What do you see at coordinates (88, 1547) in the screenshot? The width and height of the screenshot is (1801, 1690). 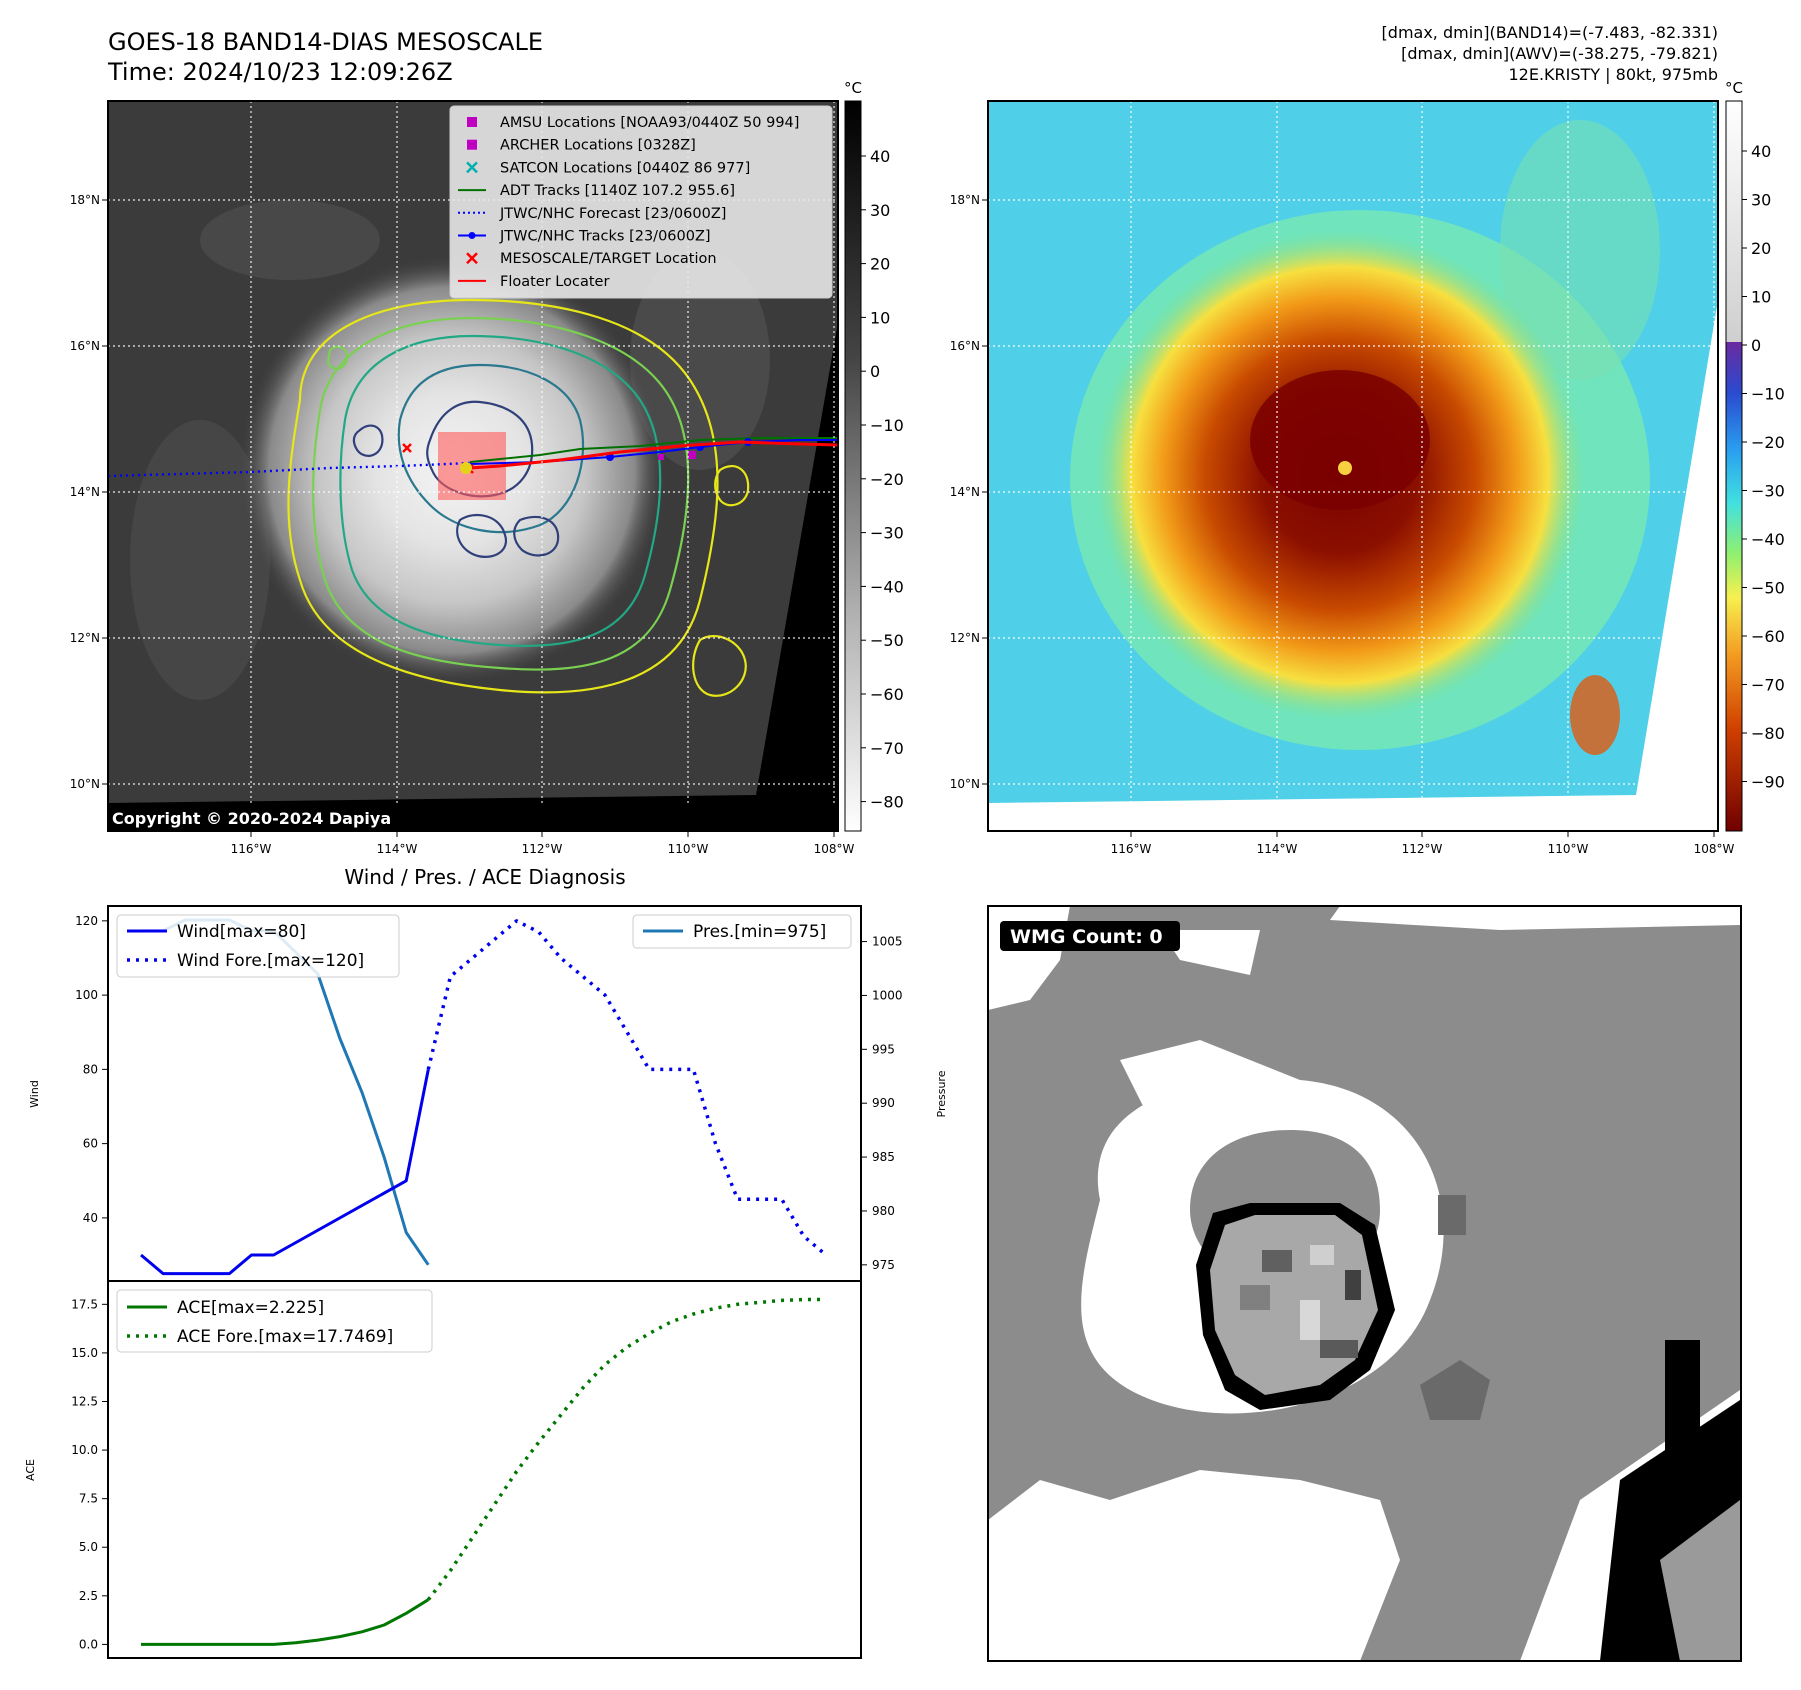 I see `y-tick-label: 5.0` at bounding box center [88, 1547].